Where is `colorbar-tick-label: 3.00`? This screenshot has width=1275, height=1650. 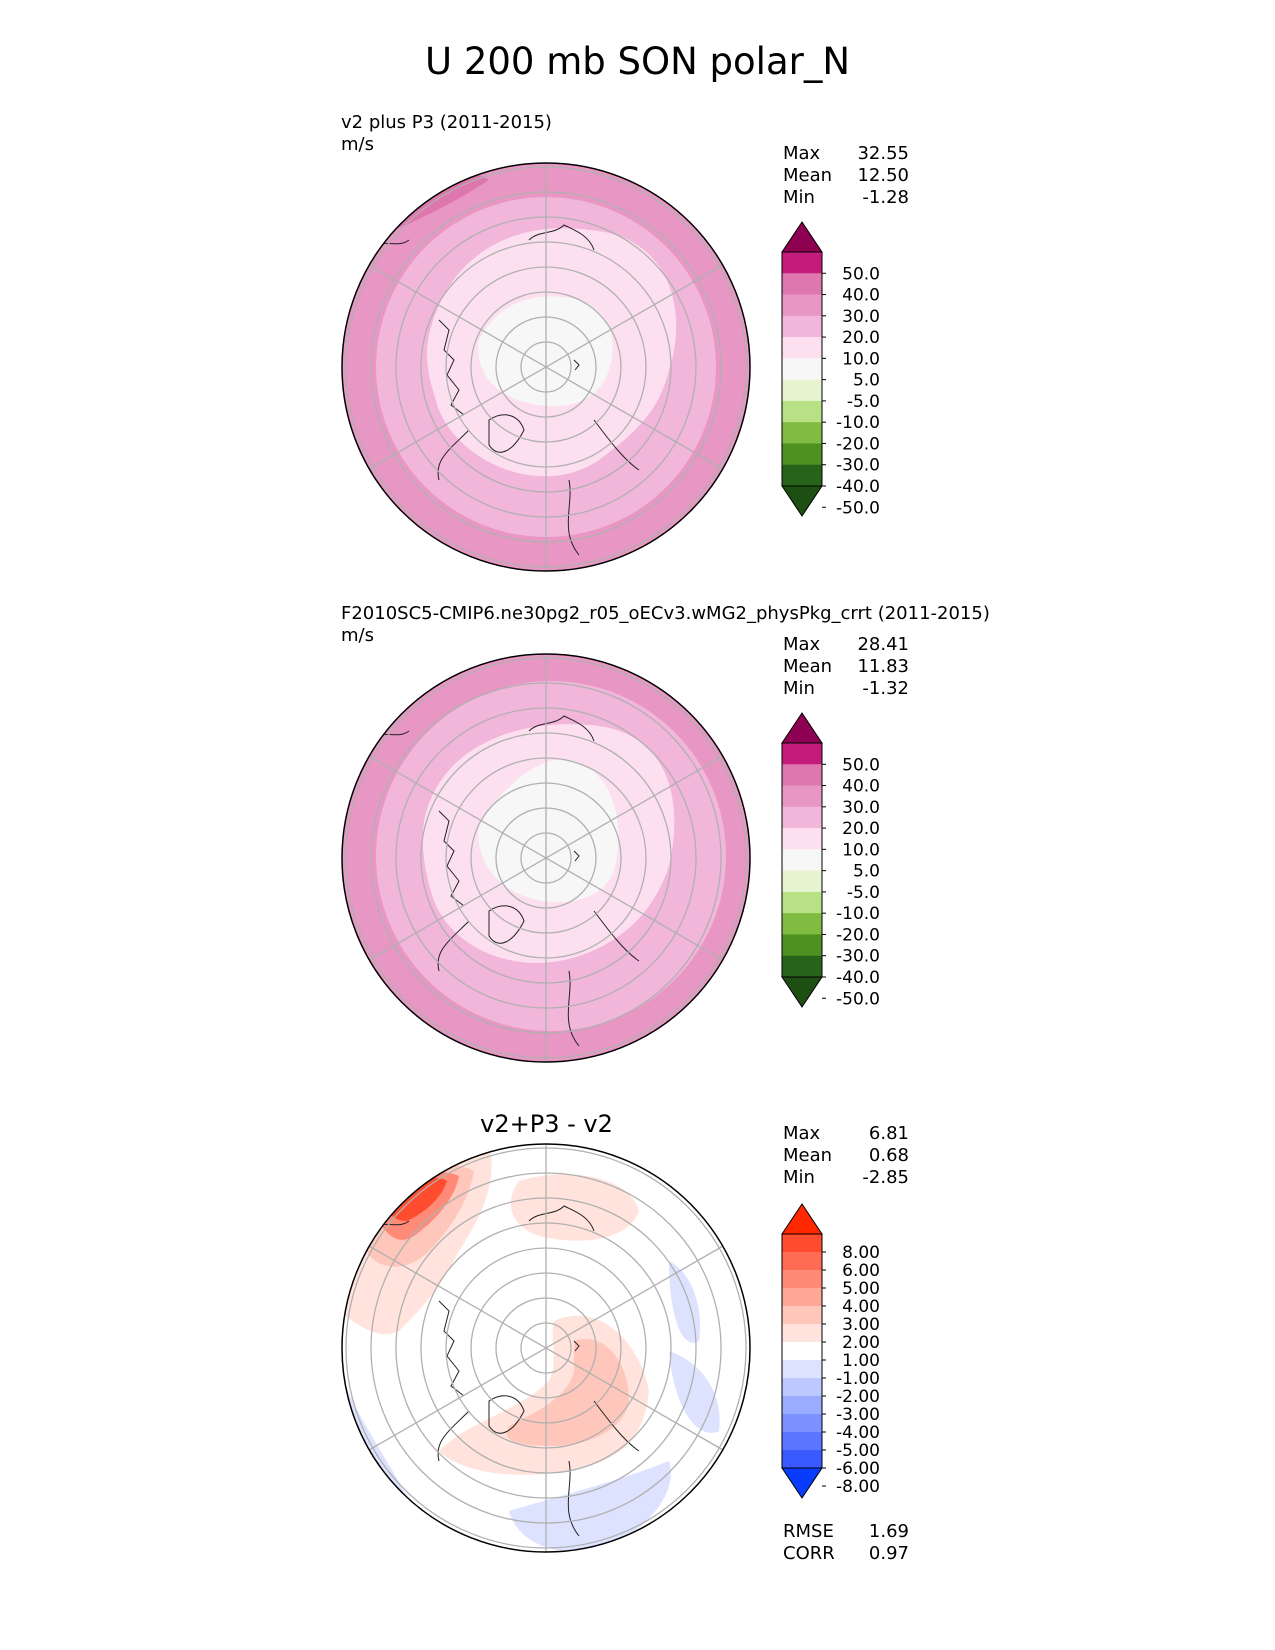
colorbar-tick-label: 3.00 is located at coordinates (861, 1325).